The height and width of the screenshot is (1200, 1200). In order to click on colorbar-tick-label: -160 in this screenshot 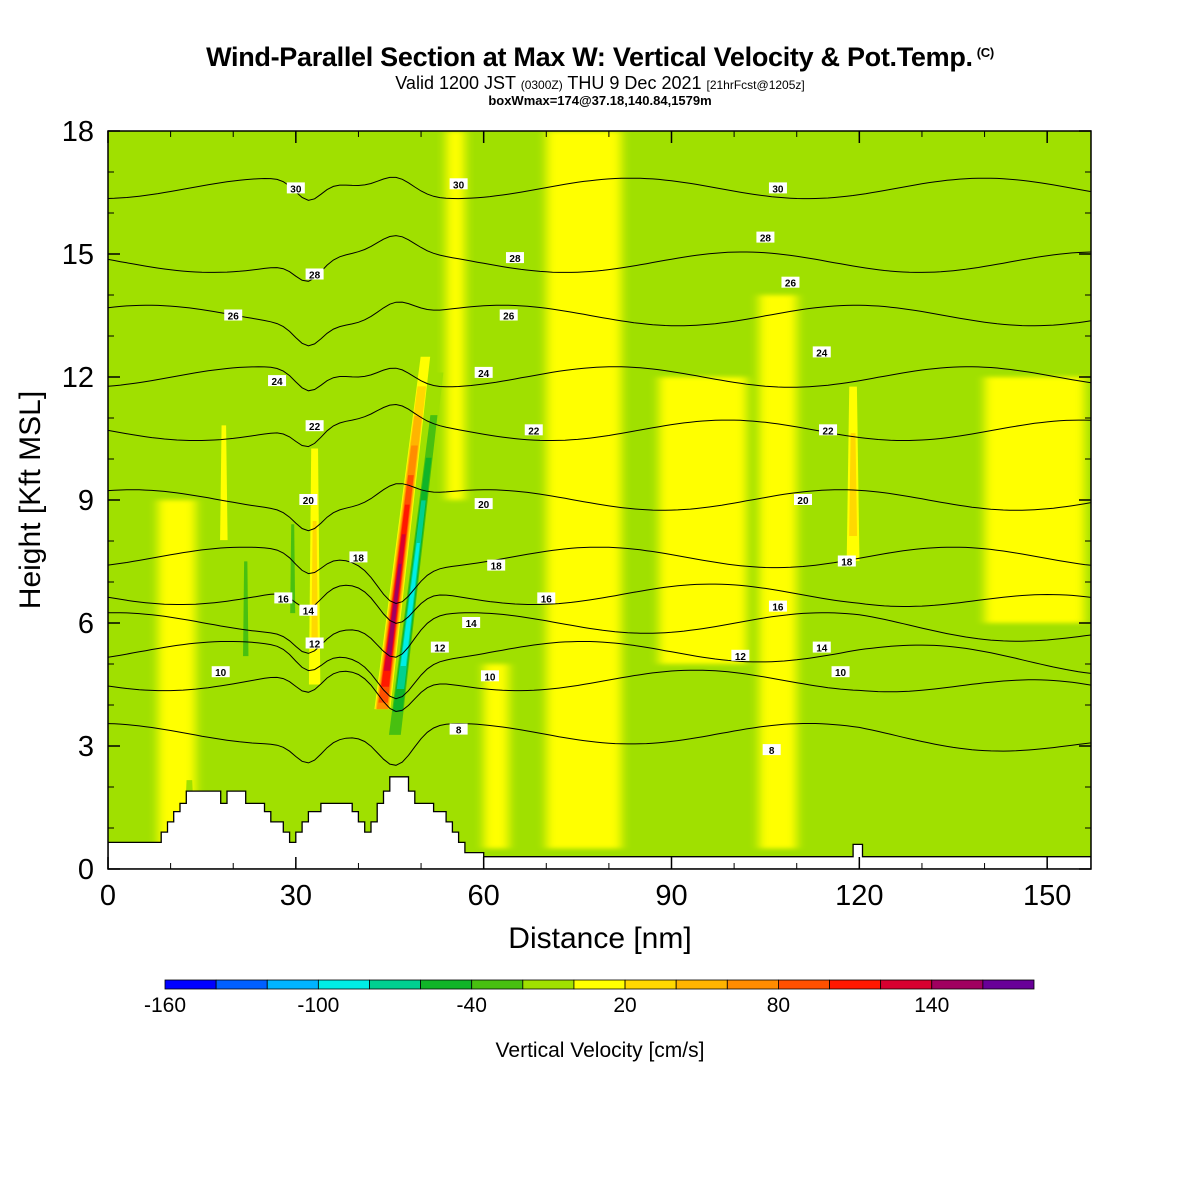, I will do `click(165, 1005)`.